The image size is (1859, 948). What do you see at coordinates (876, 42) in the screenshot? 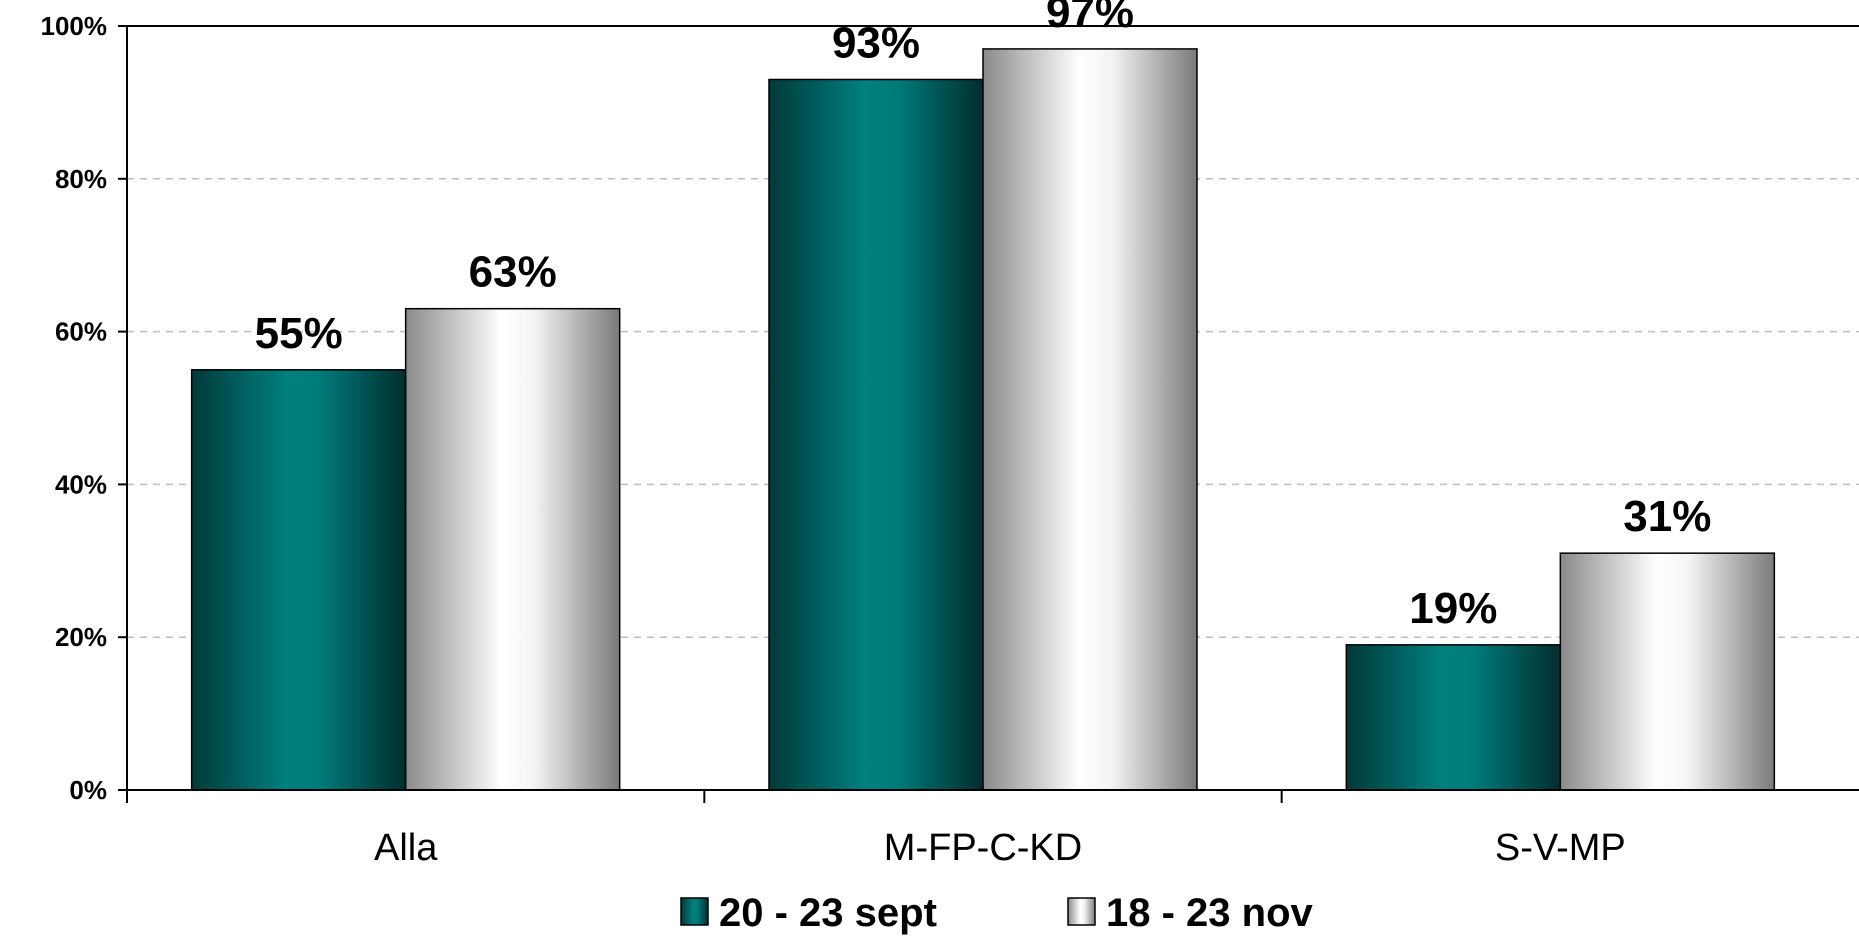
I see `data-label: 93%` at bounding box center [876, 42].